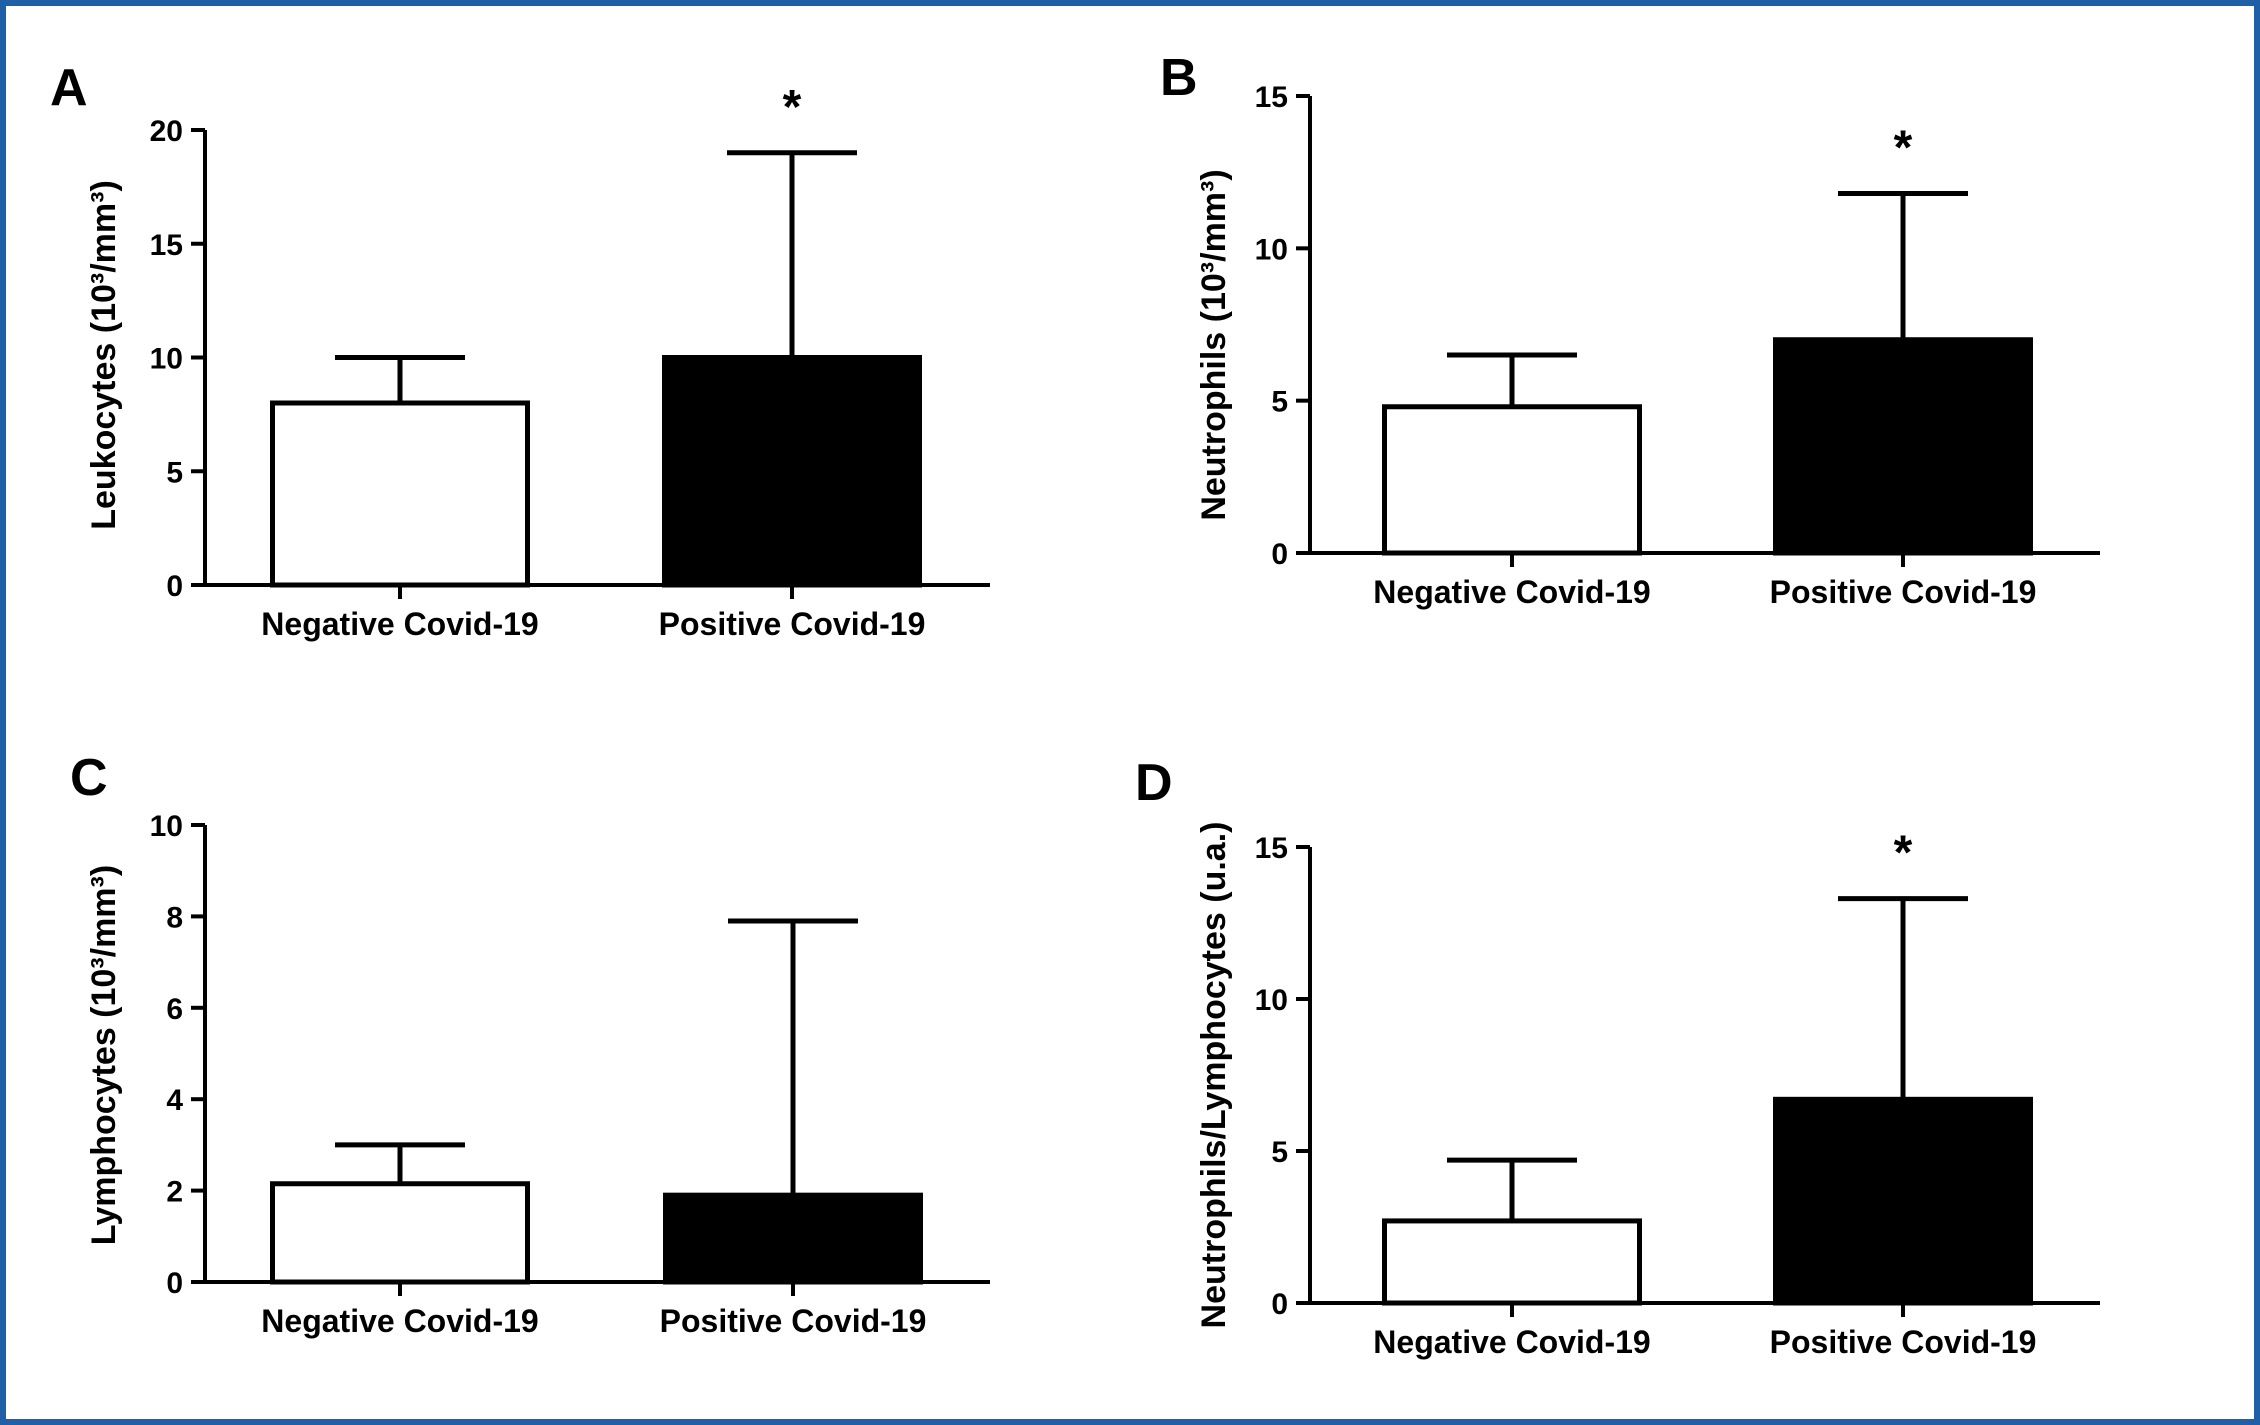 The height and width of the screenshot is (1425, 2260). What do you see at coordinates (1511, 1342) in the screenshot?
I see `category-label-d-0: Negative Covid-19` at bounding box center [1511, 1342].